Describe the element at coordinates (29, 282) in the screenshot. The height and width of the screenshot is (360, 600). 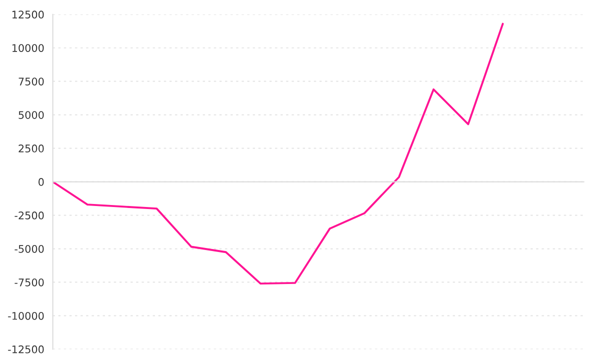
I see `y-tick-label: -7500` at that location.